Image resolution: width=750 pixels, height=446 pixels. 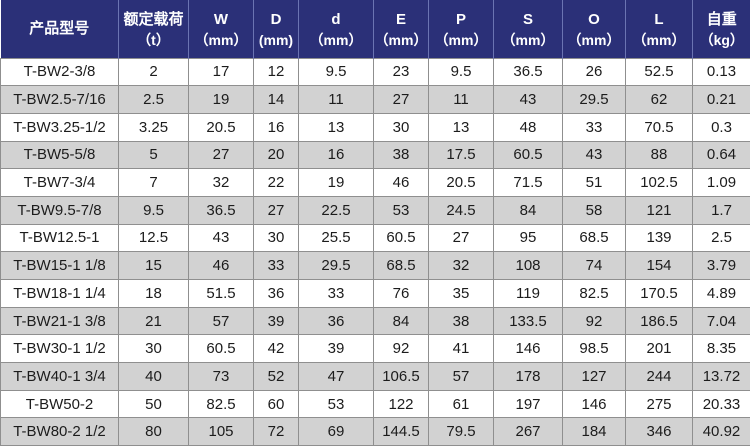 I want to click on value-cell-W: 27, so click(x=221, y=155).